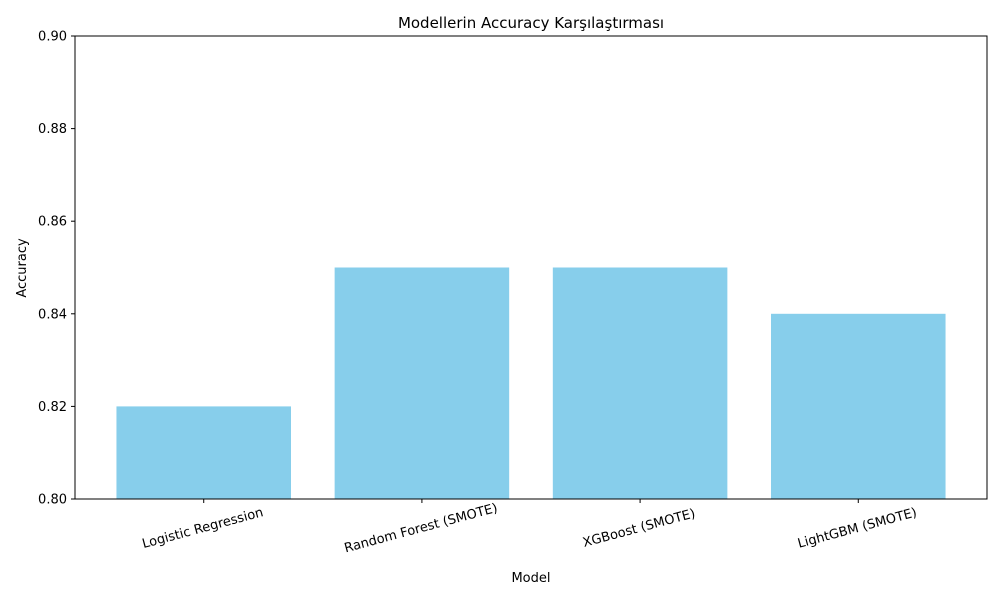 Image resolution: width=1000 pixels, height=605 pixels. I want to click on y-axis: 0.80 0.82 0.84 0.86 0.88 0.90, so click(56, 269).